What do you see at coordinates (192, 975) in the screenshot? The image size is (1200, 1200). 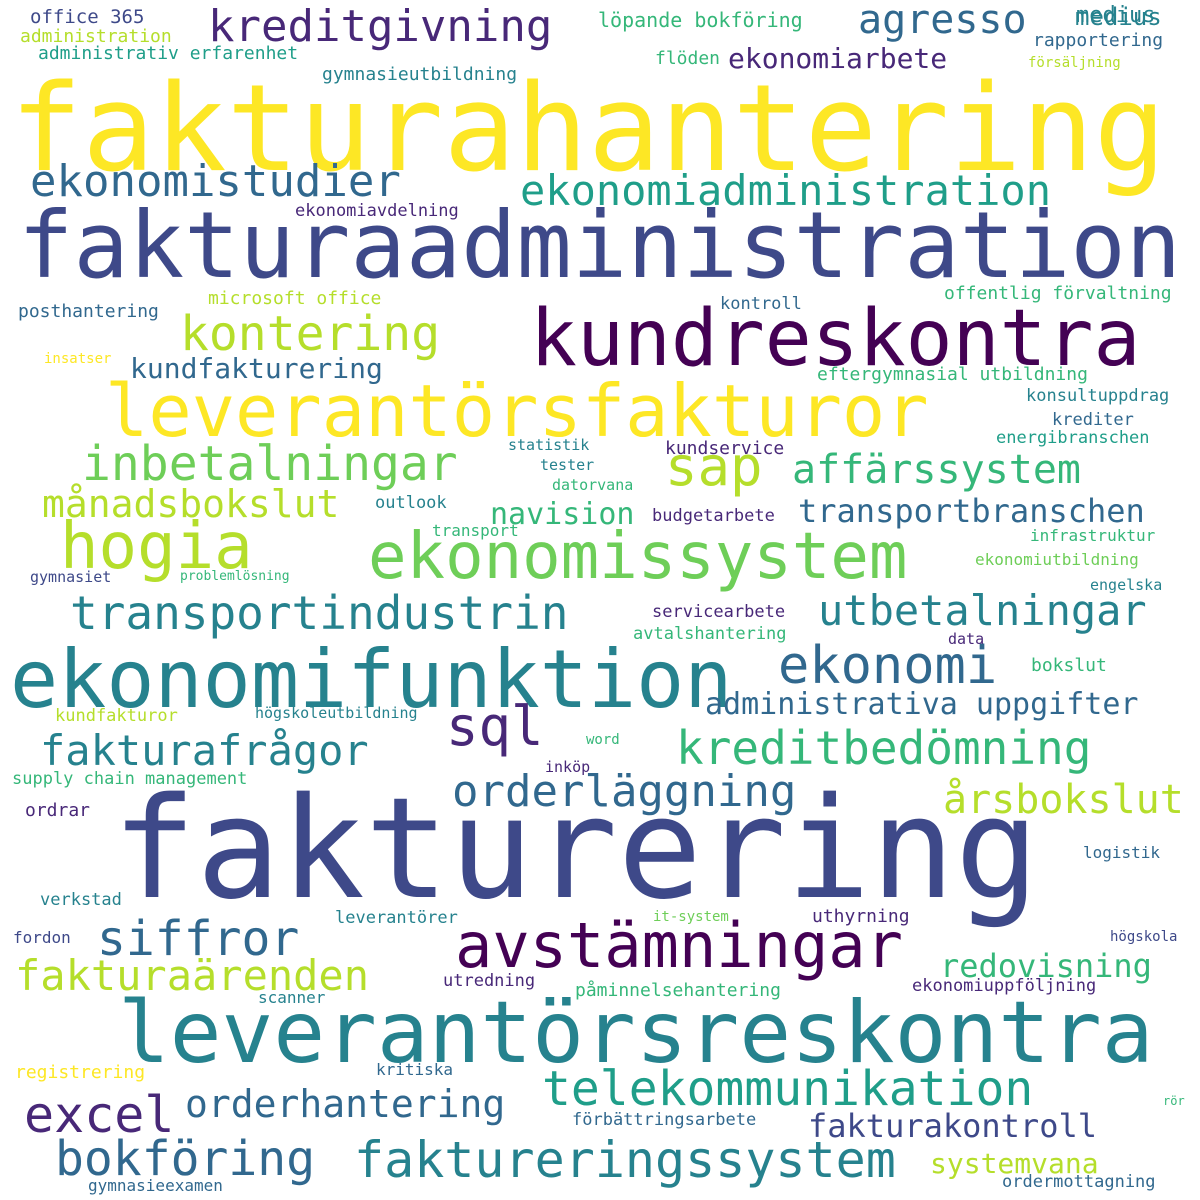 I see `cloud-word: fakturaärenden` at bounding box center [192, 975].